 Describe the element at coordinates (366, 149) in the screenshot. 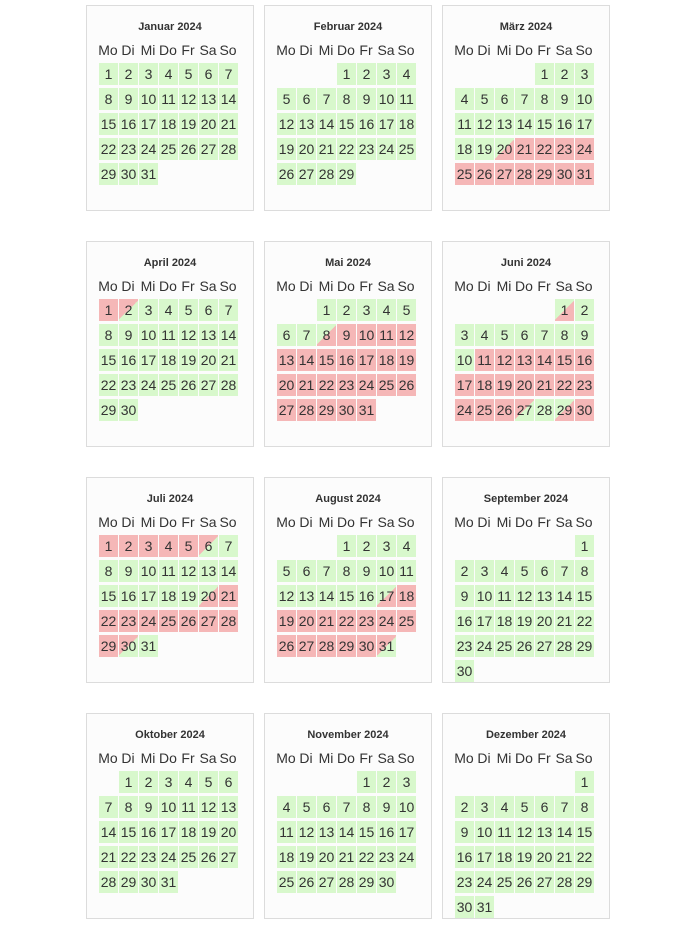

I see `day-cell-free: 23` at that location.